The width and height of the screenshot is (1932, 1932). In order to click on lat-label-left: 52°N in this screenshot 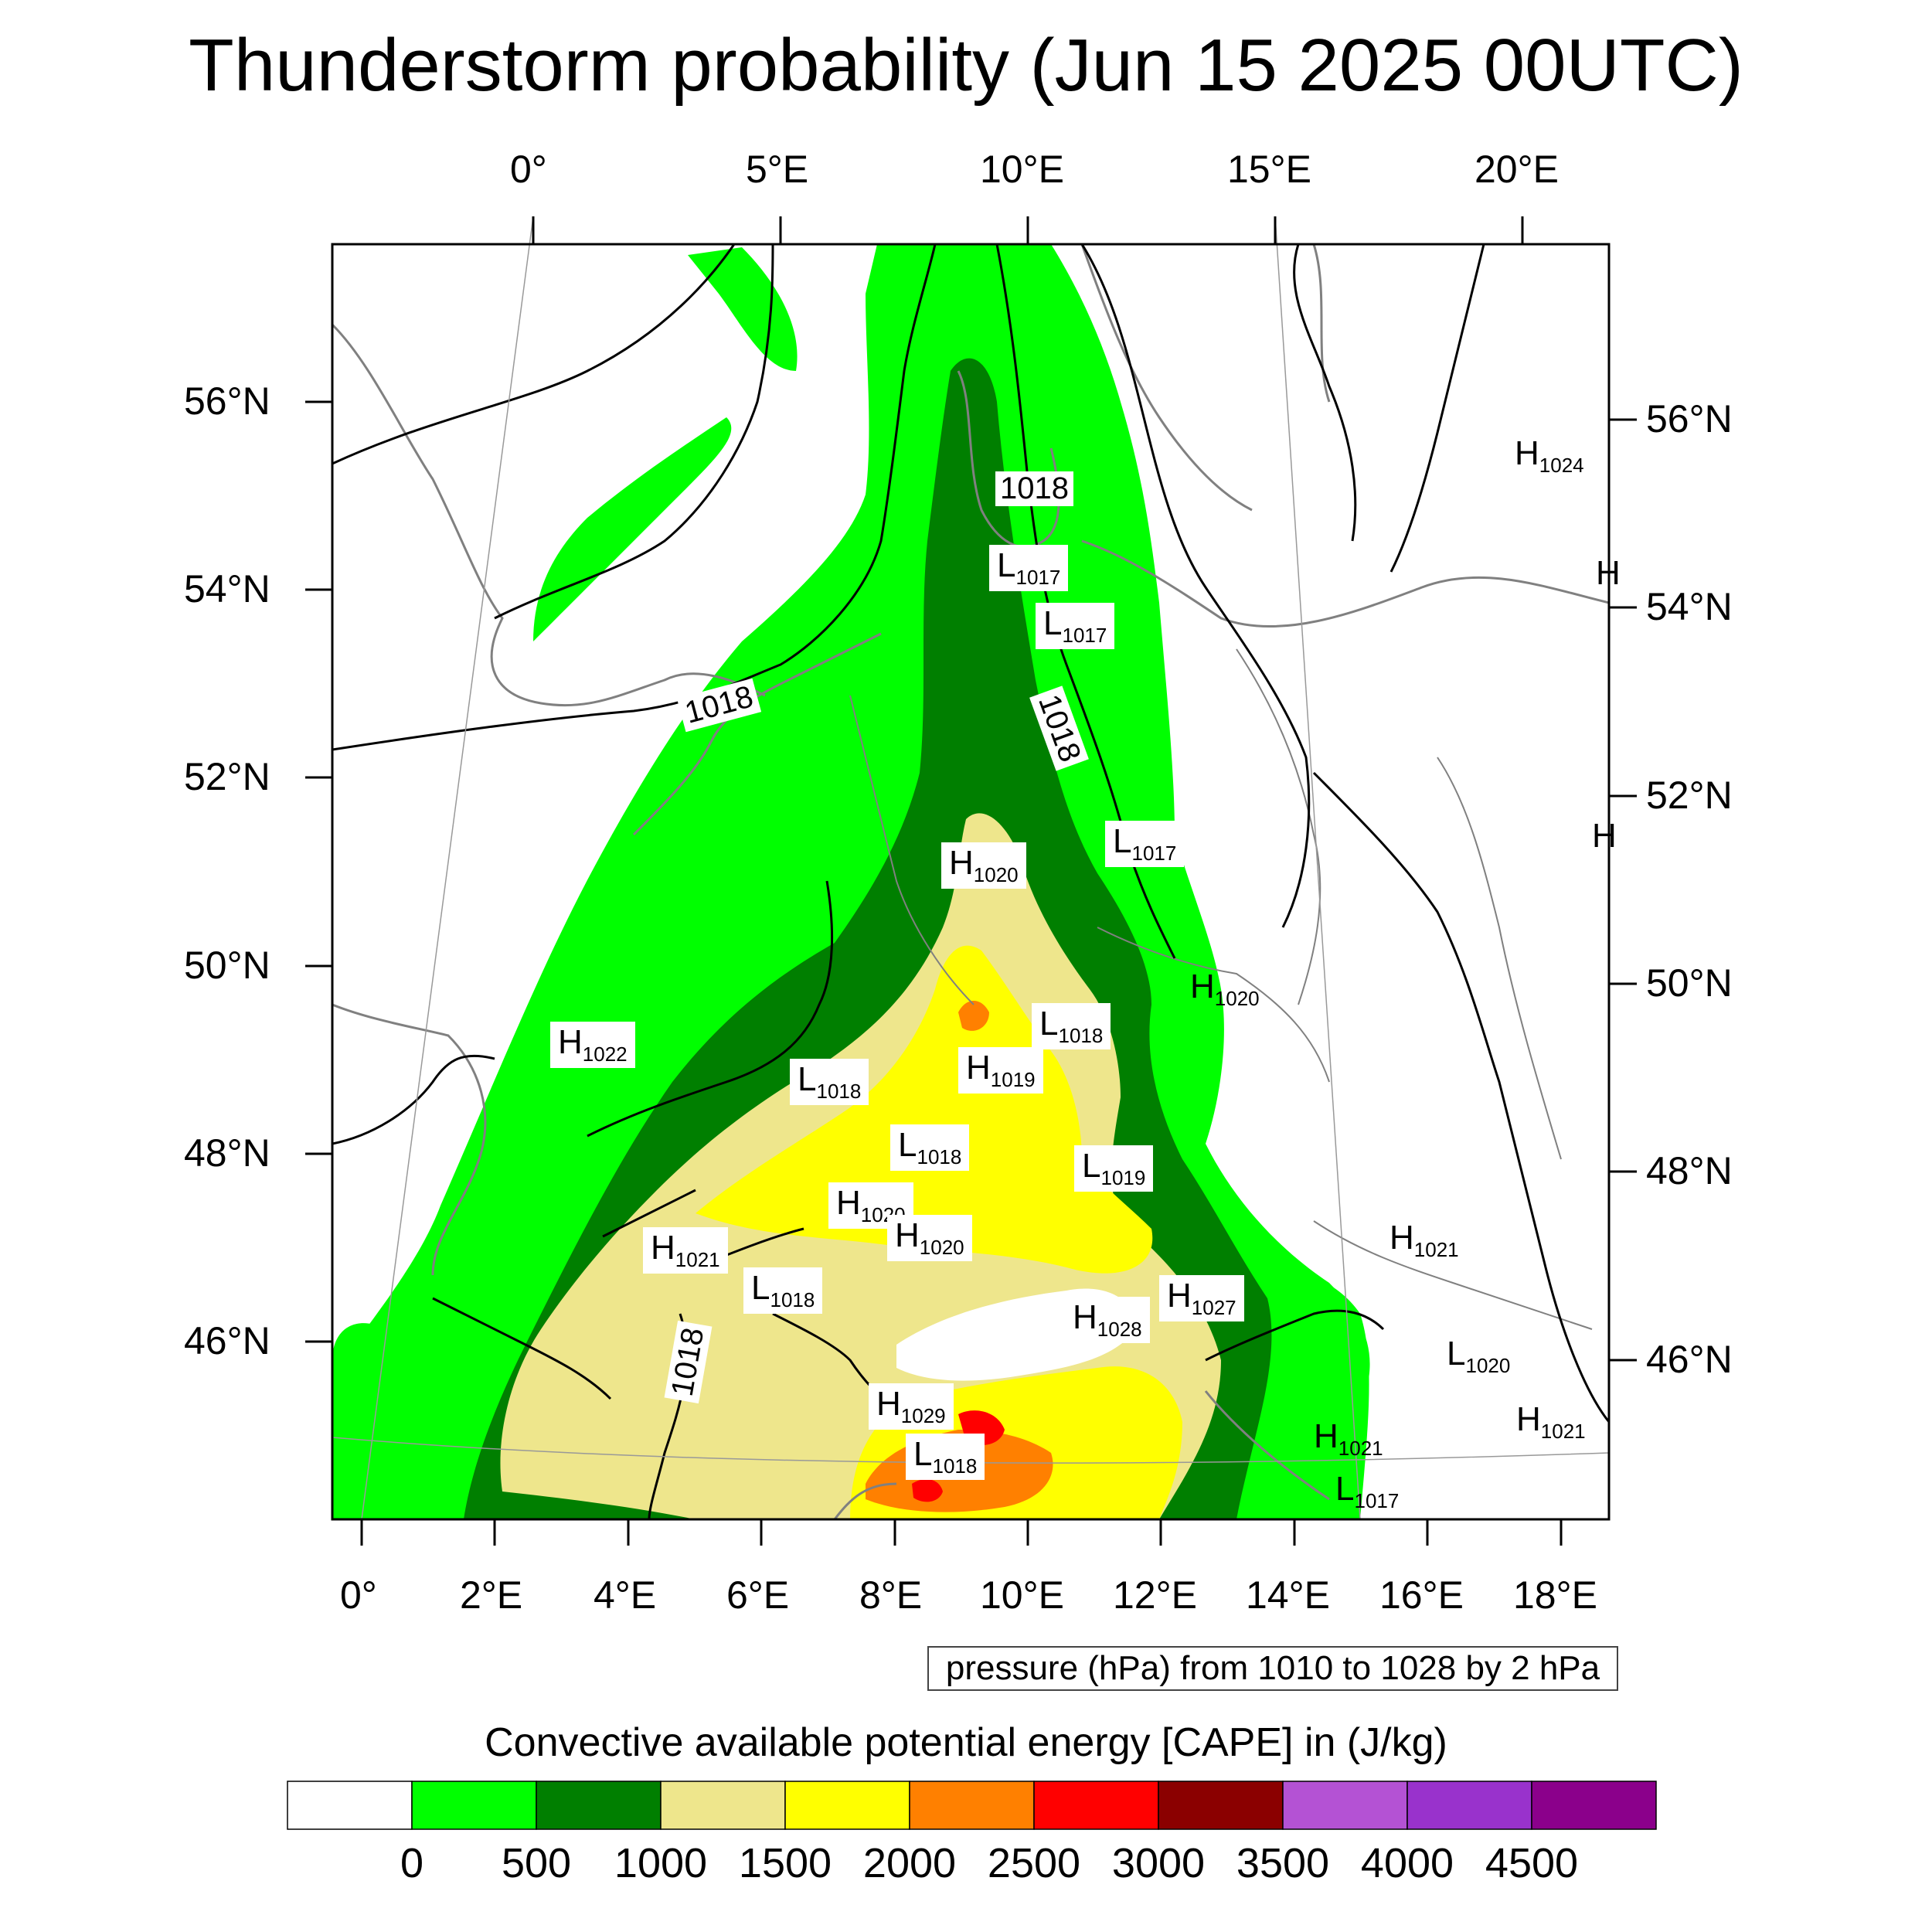, I will do `click(227, 777)`.